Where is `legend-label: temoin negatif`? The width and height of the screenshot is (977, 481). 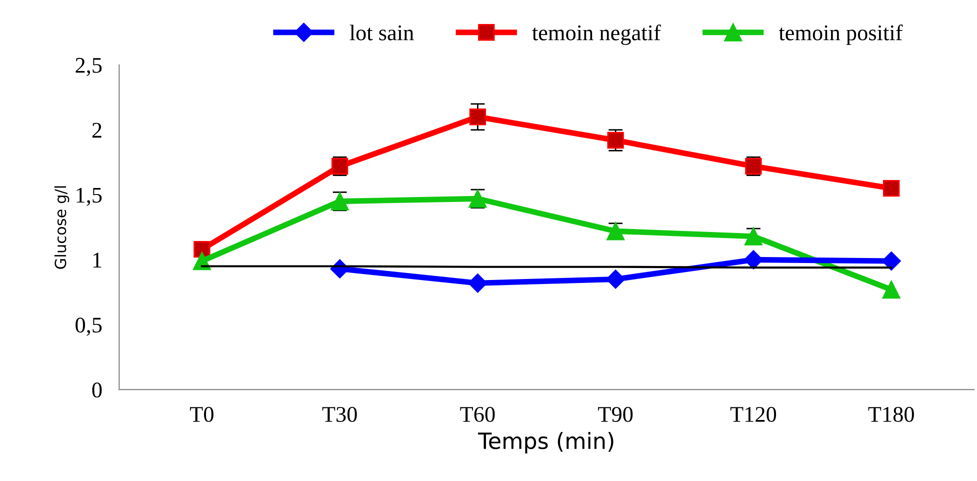 legend-label: temoin negatif is located at coordinates (596, 34).